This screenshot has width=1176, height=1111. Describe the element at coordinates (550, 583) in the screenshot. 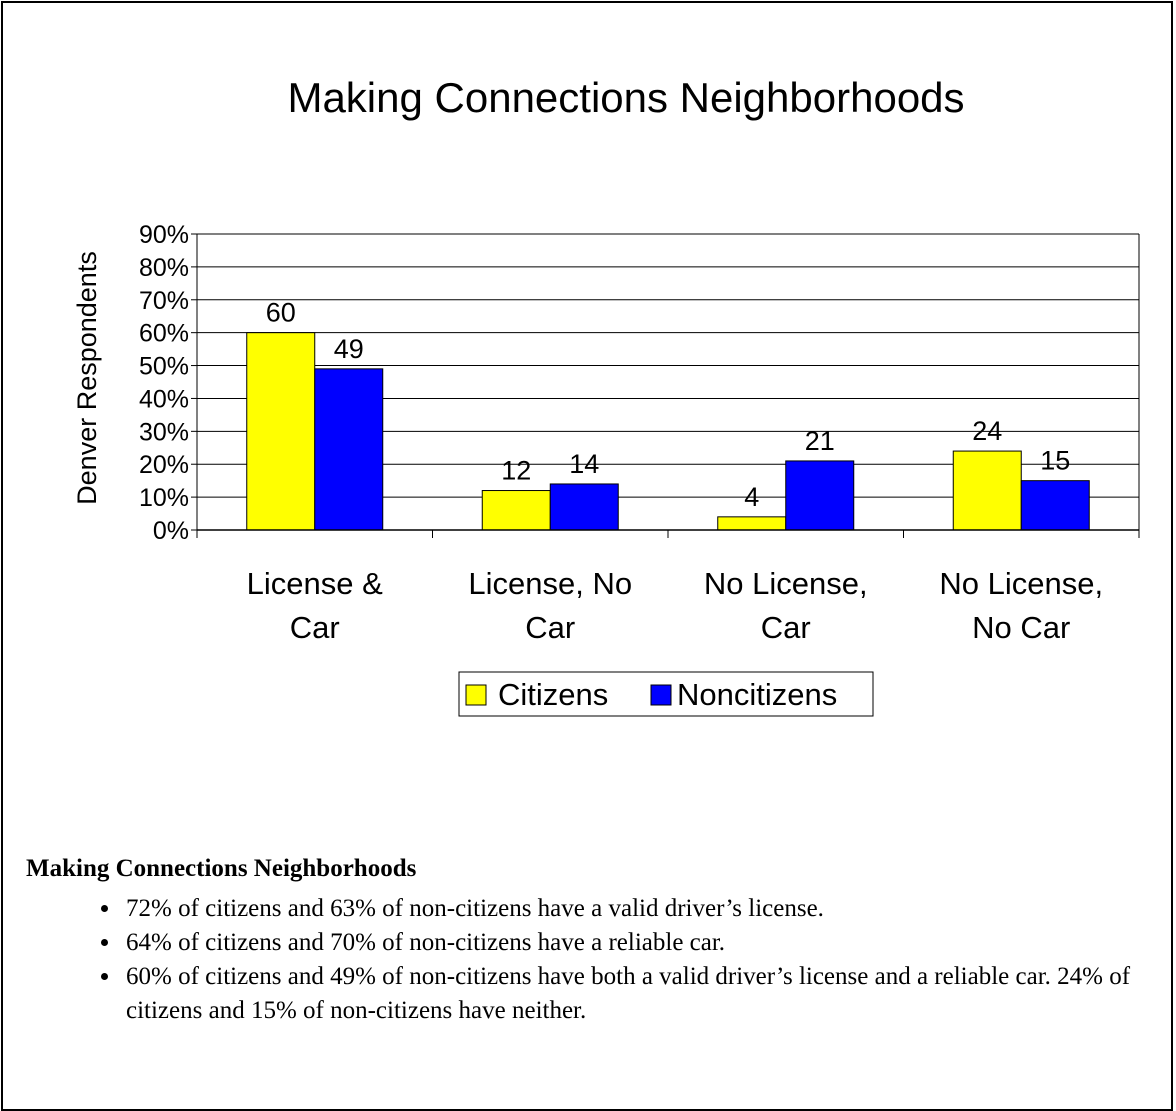

I see `x-category-label: License, No` at that location.